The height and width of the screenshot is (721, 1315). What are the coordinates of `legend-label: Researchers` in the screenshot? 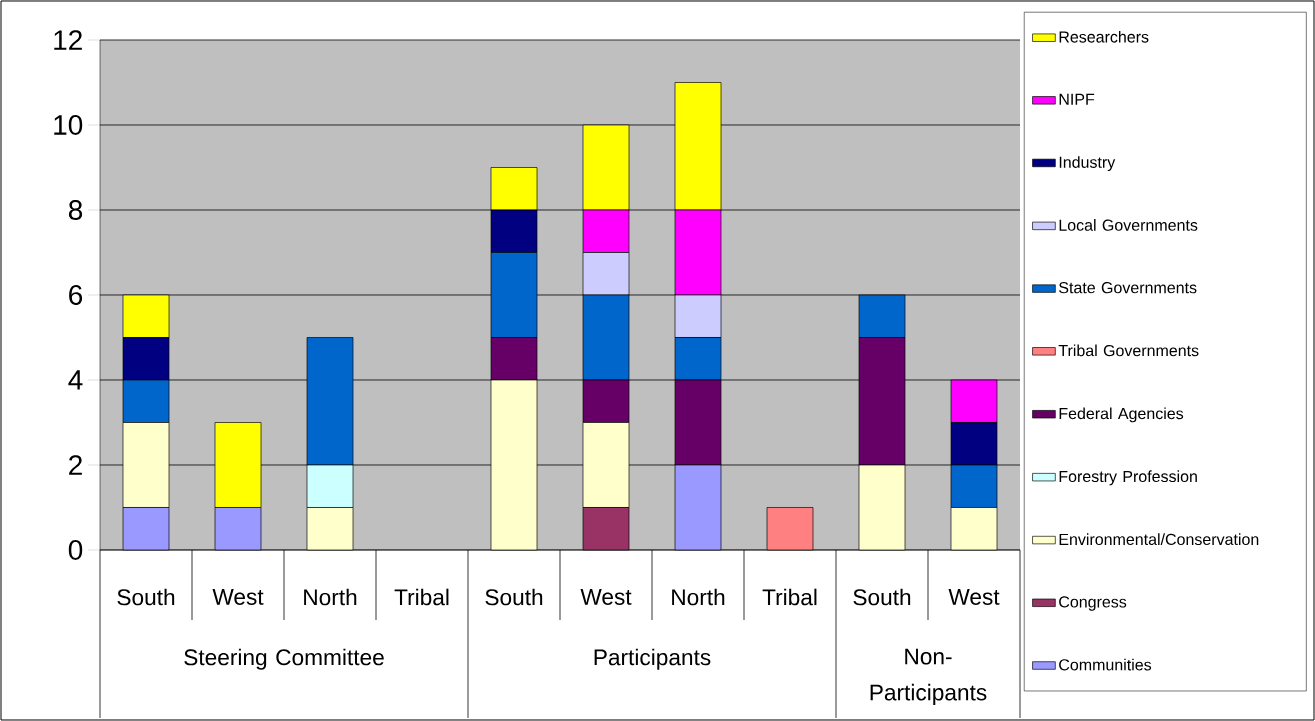 It's located at (1104, 36).